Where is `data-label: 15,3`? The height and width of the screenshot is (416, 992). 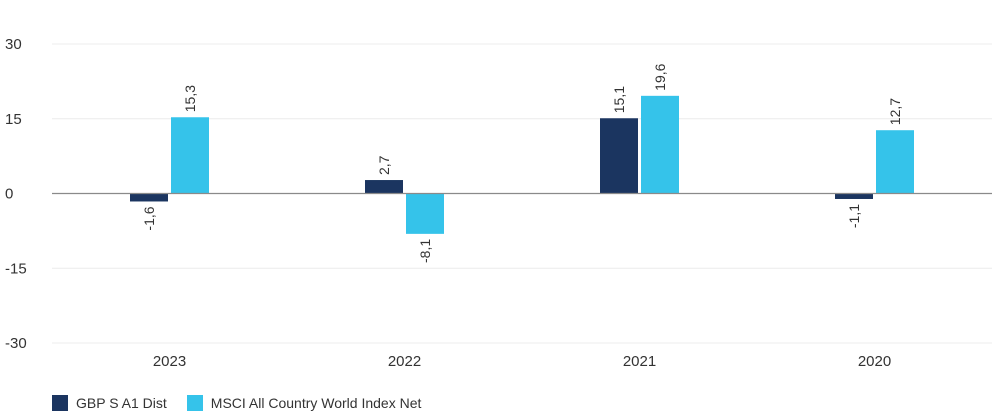
data-label: 15,3 is located at coordinates (190, 98).